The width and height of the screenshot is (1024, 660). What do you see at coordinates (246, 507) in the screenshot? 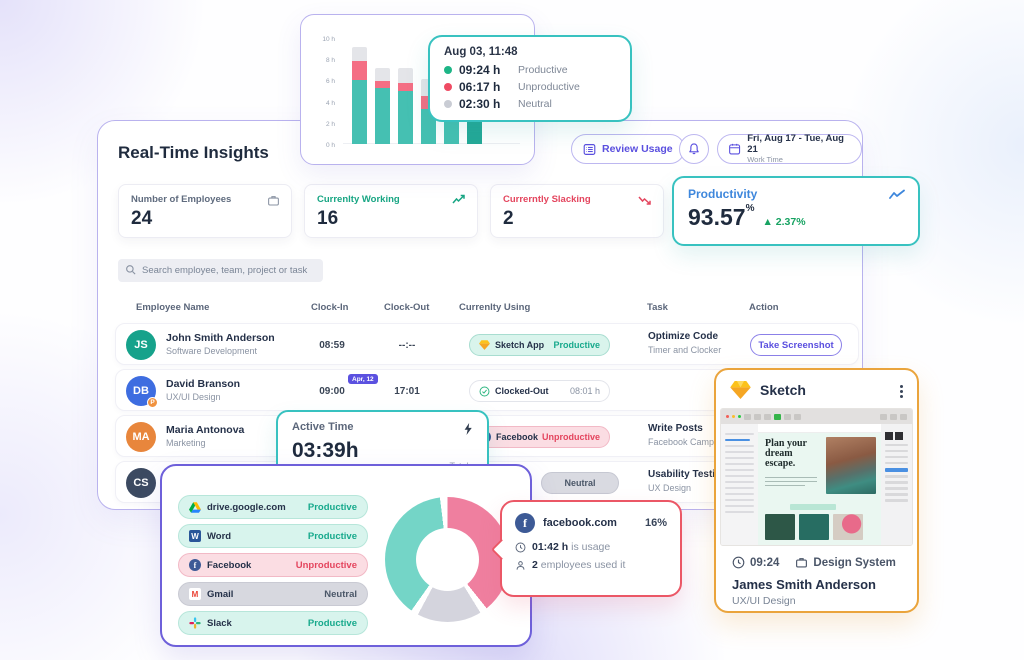
I see `app-name: drive.google.com` at bounding box center [246, 507].